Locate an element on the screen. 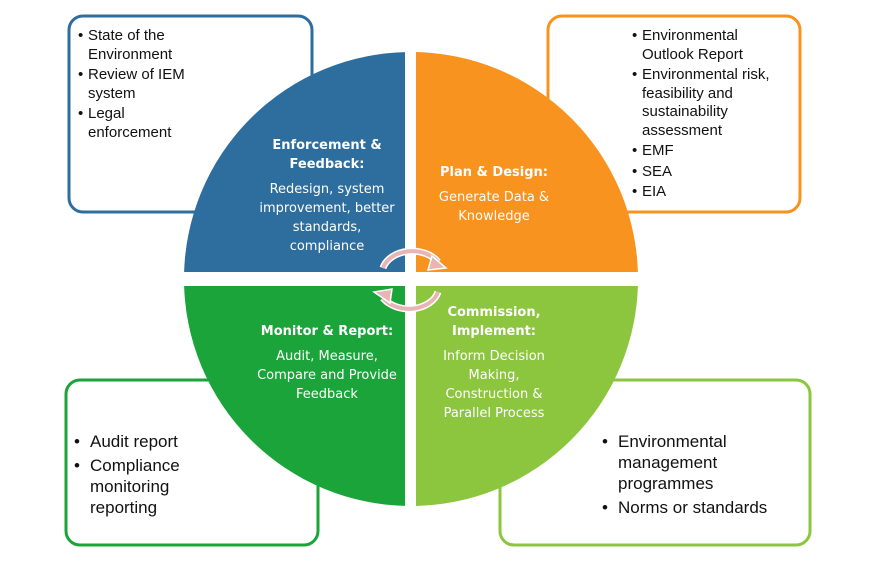  box-item: State of the Environment is located at coordinates (134, 45).